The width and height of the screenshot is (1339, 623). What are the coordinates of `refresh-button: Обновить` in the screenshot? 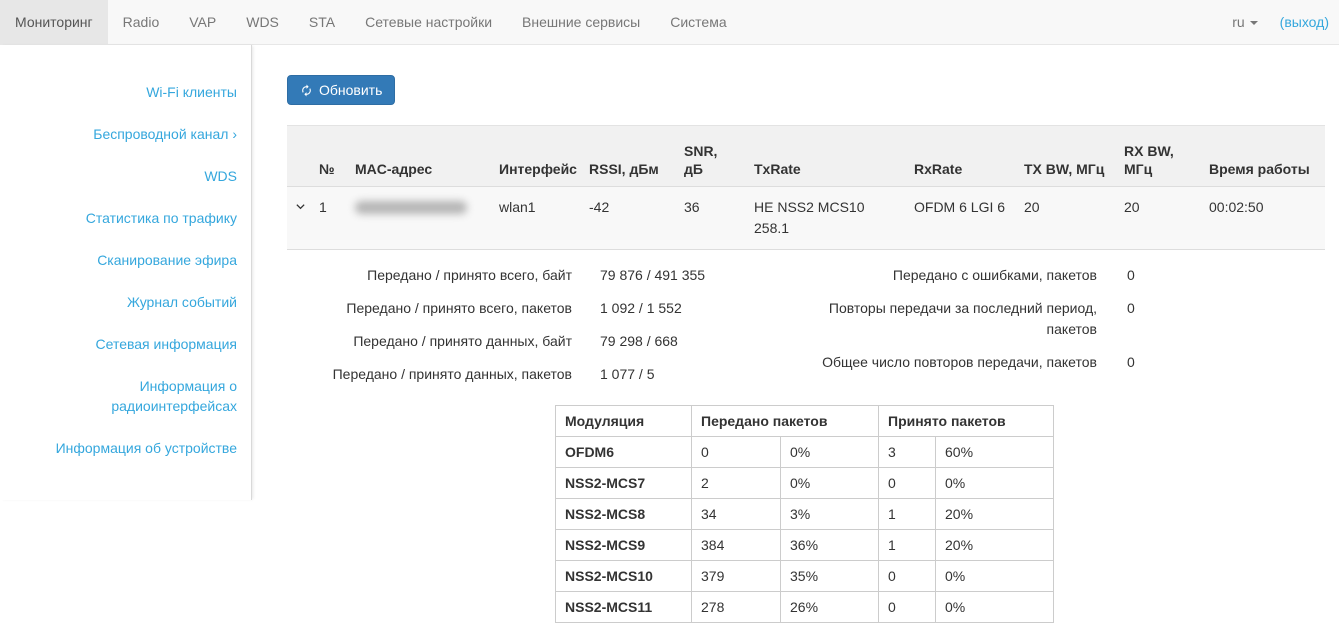 It's located at (341, 90).